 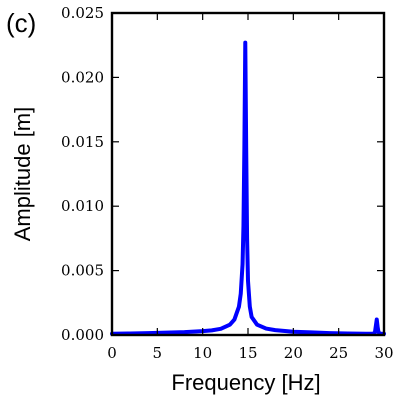 What do you see at coordinates (21, 23) in the screenshot?
I see `panel-label: (c)` at bounding box center [21, 23].